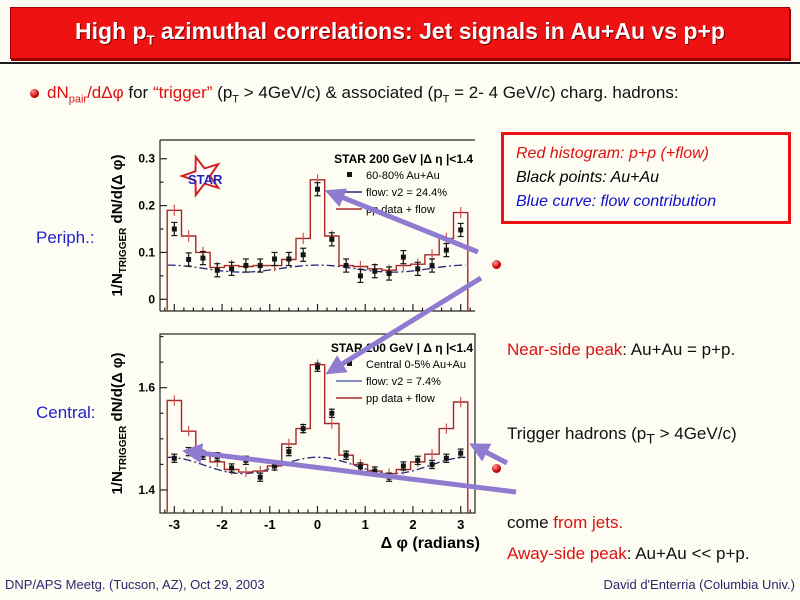  I want to click on near-side-line3: come from jets., so click(653, 523).